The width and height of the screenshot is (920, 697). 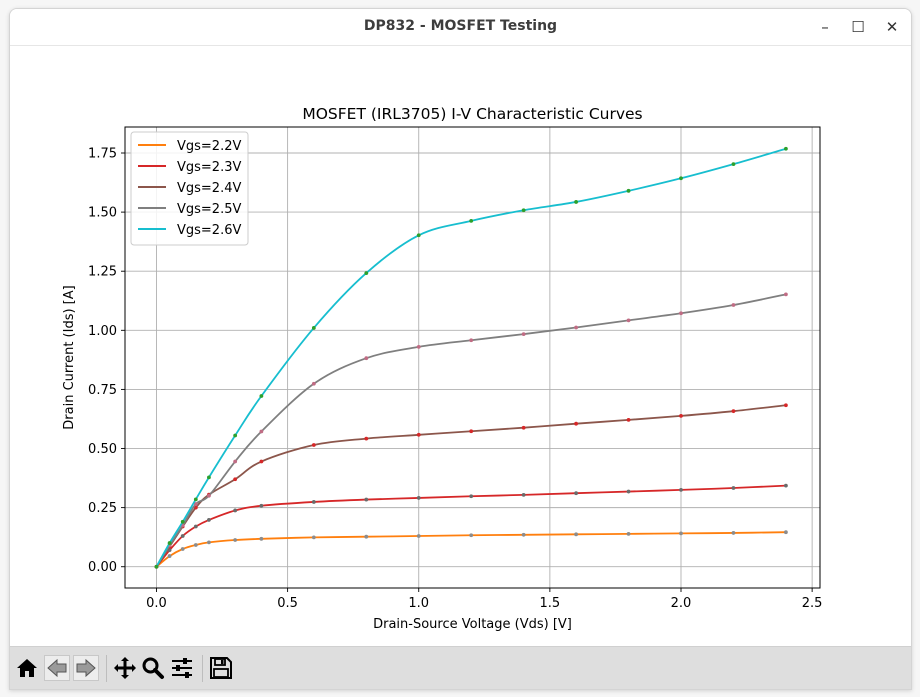 What do you see at coordinates (69, 357) in the screenshot?
I see `y-axis-label: Drain Current (Ids) [A]` at bounding box center [69, 357].